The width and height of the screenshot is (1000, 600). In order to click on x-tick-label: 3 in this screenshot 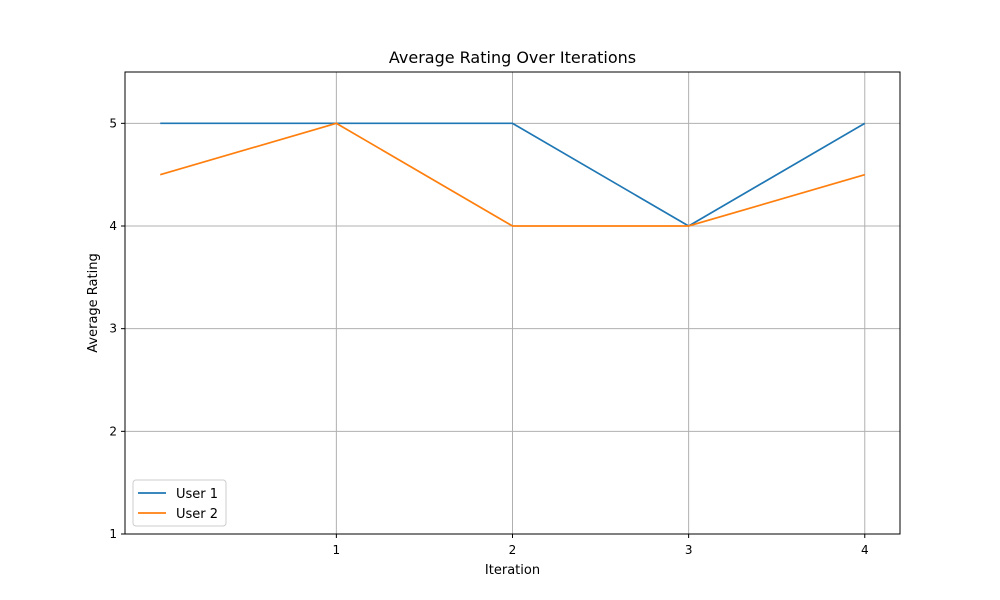, I will do `click(689, 550)`.